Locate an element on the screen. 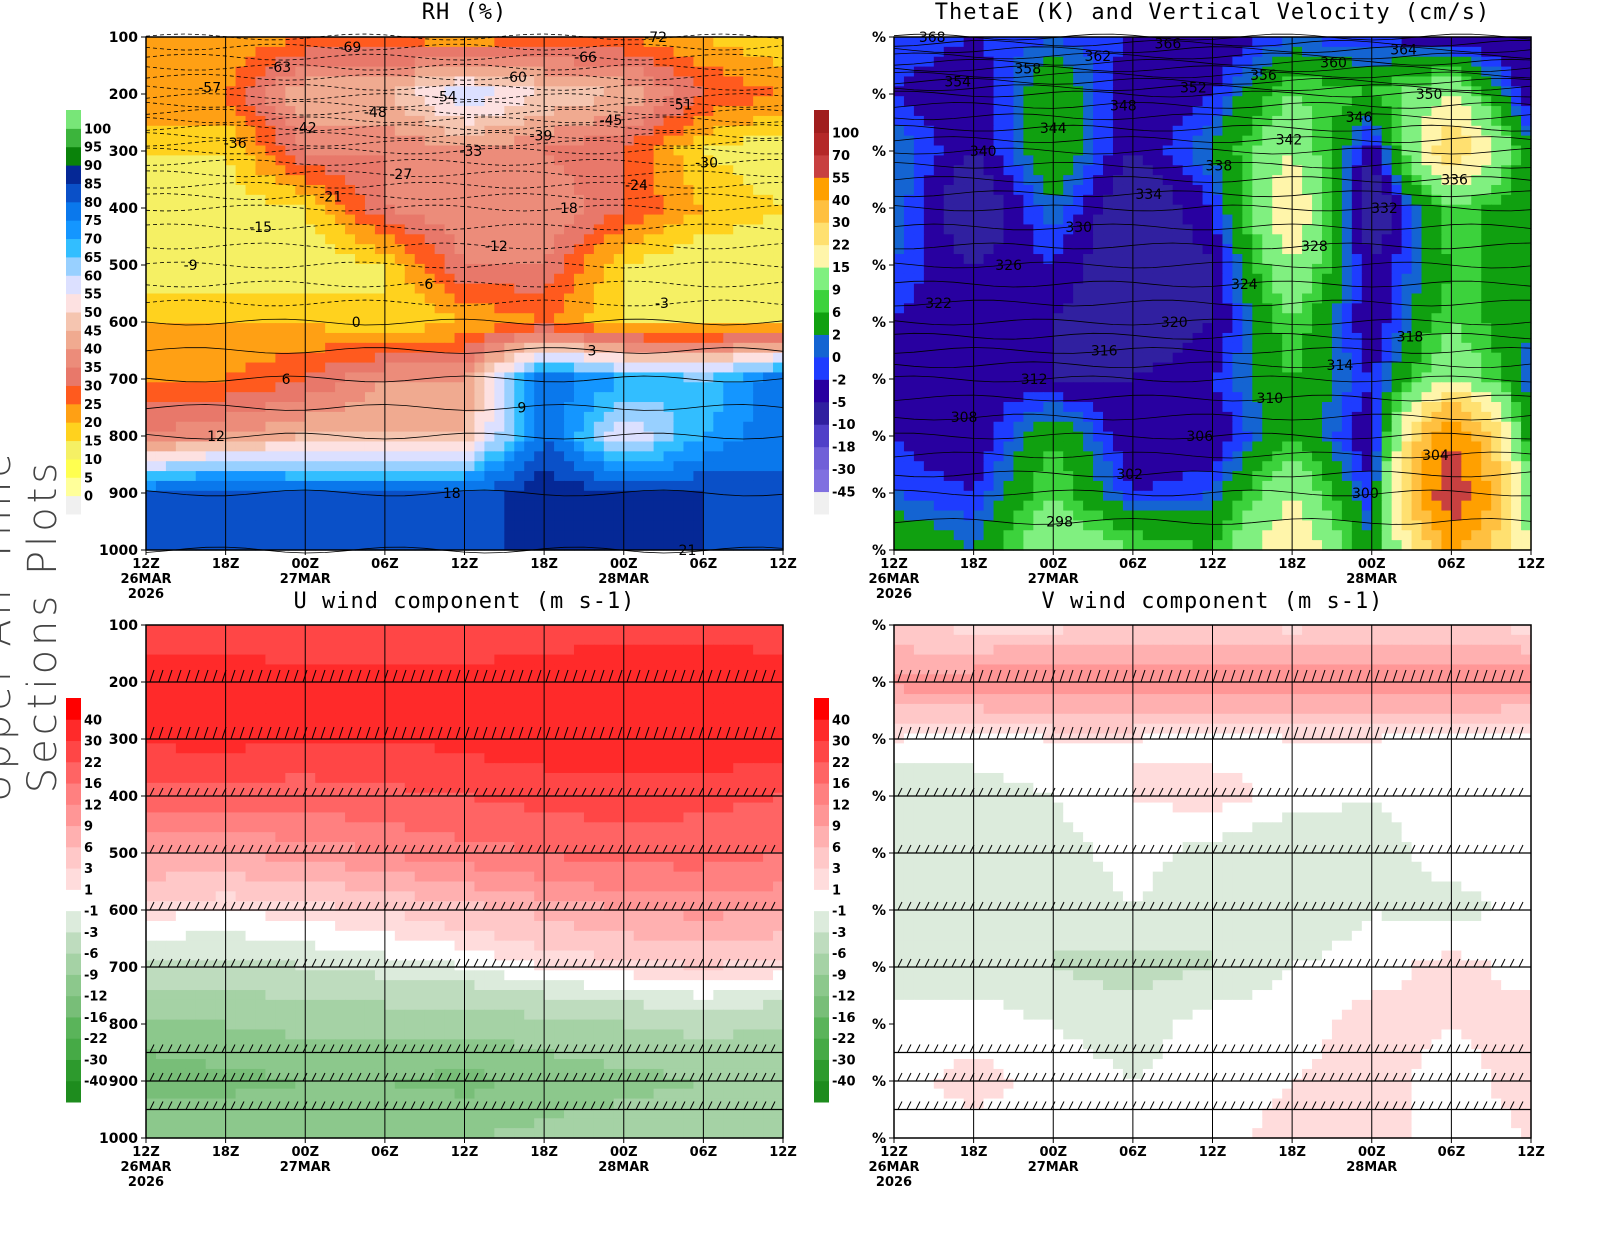 The height and width of the screenshot is (1236, 1600). y-tick-label: 900 is located at coordinates (123, 494).